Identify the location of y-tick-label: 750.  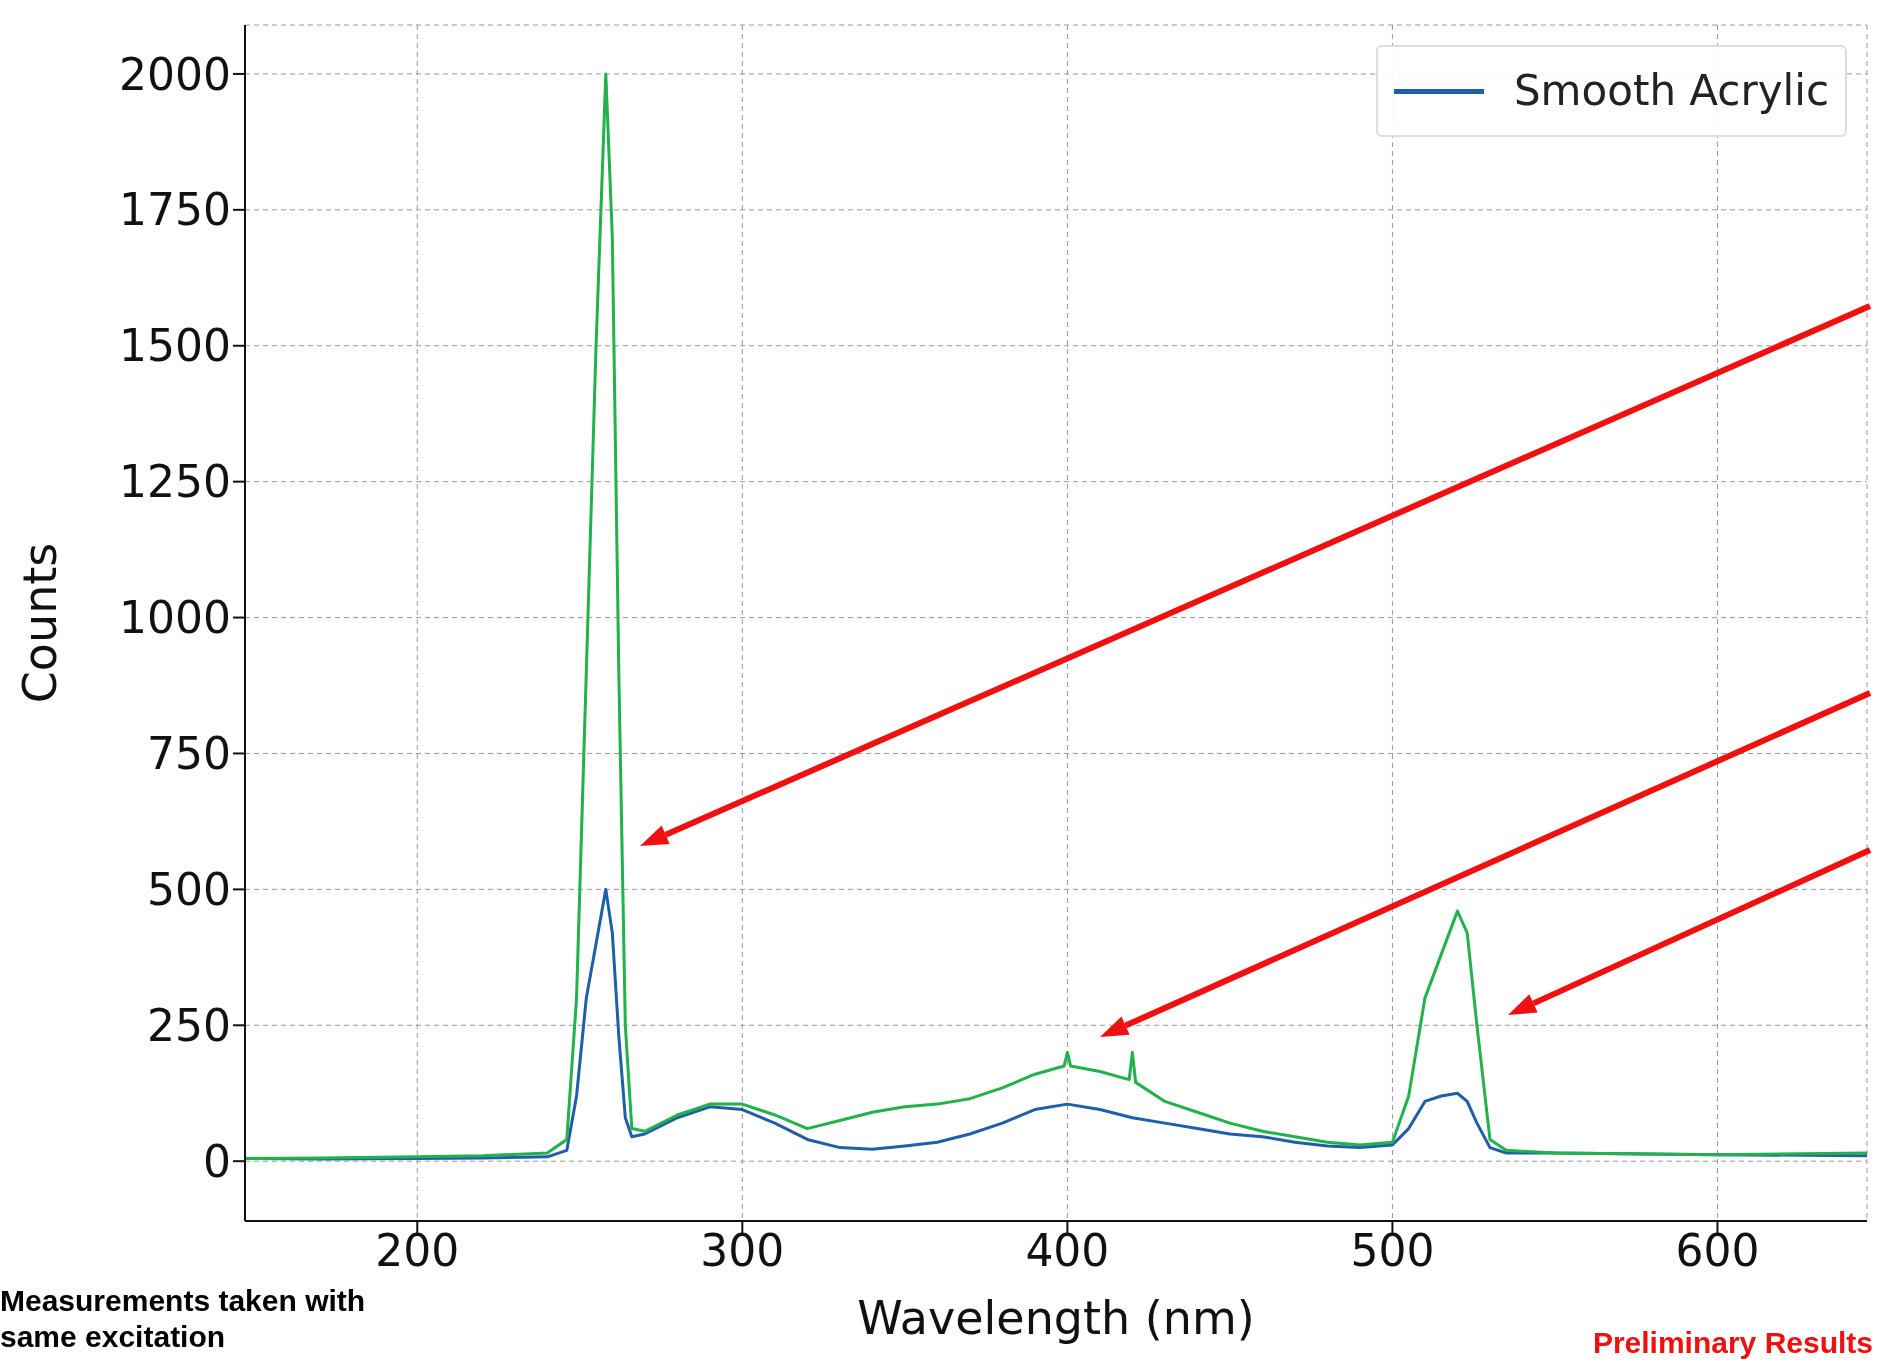
(189, 754).